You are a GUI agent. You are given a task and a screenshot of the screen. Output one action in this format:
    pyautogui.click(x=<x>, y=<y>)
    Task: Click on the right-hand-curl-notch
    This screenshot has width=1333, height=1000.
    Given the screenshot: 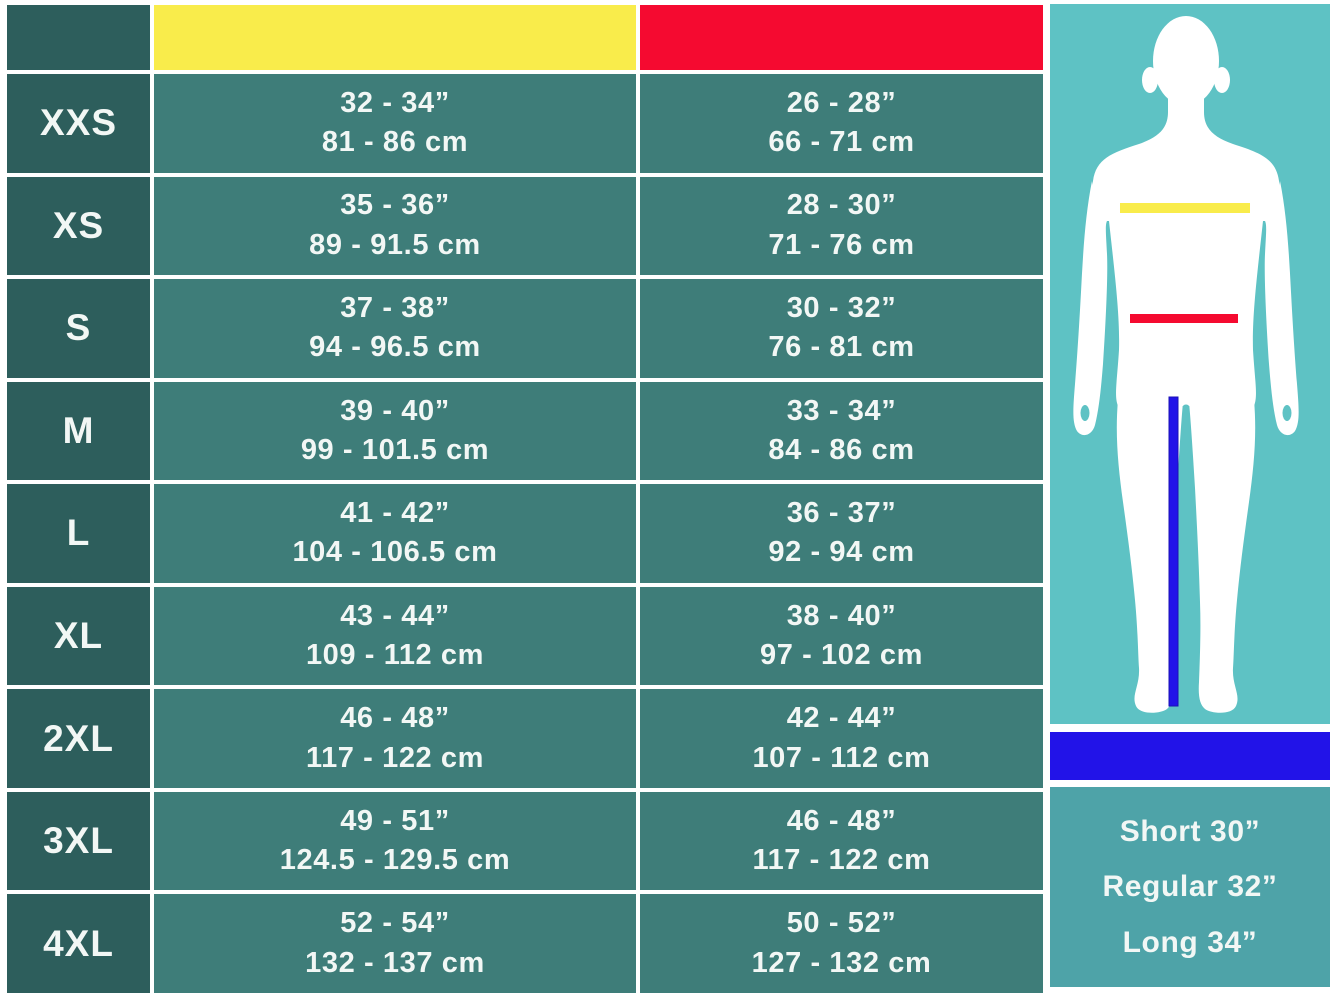 What is the action you would take?
    pyautogui.click(x=1287, y=413)
    